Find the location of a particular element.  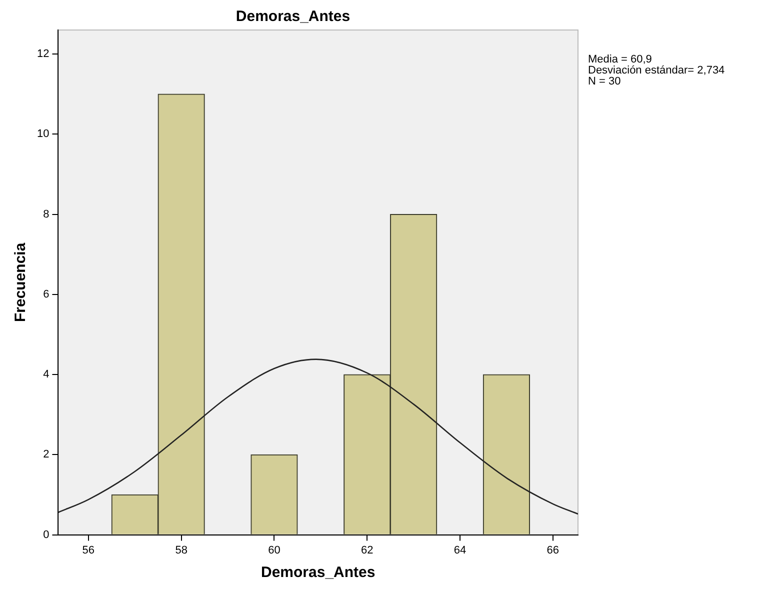

text: Desviación estándar= 2,734 is located at coordinates (656, 70).